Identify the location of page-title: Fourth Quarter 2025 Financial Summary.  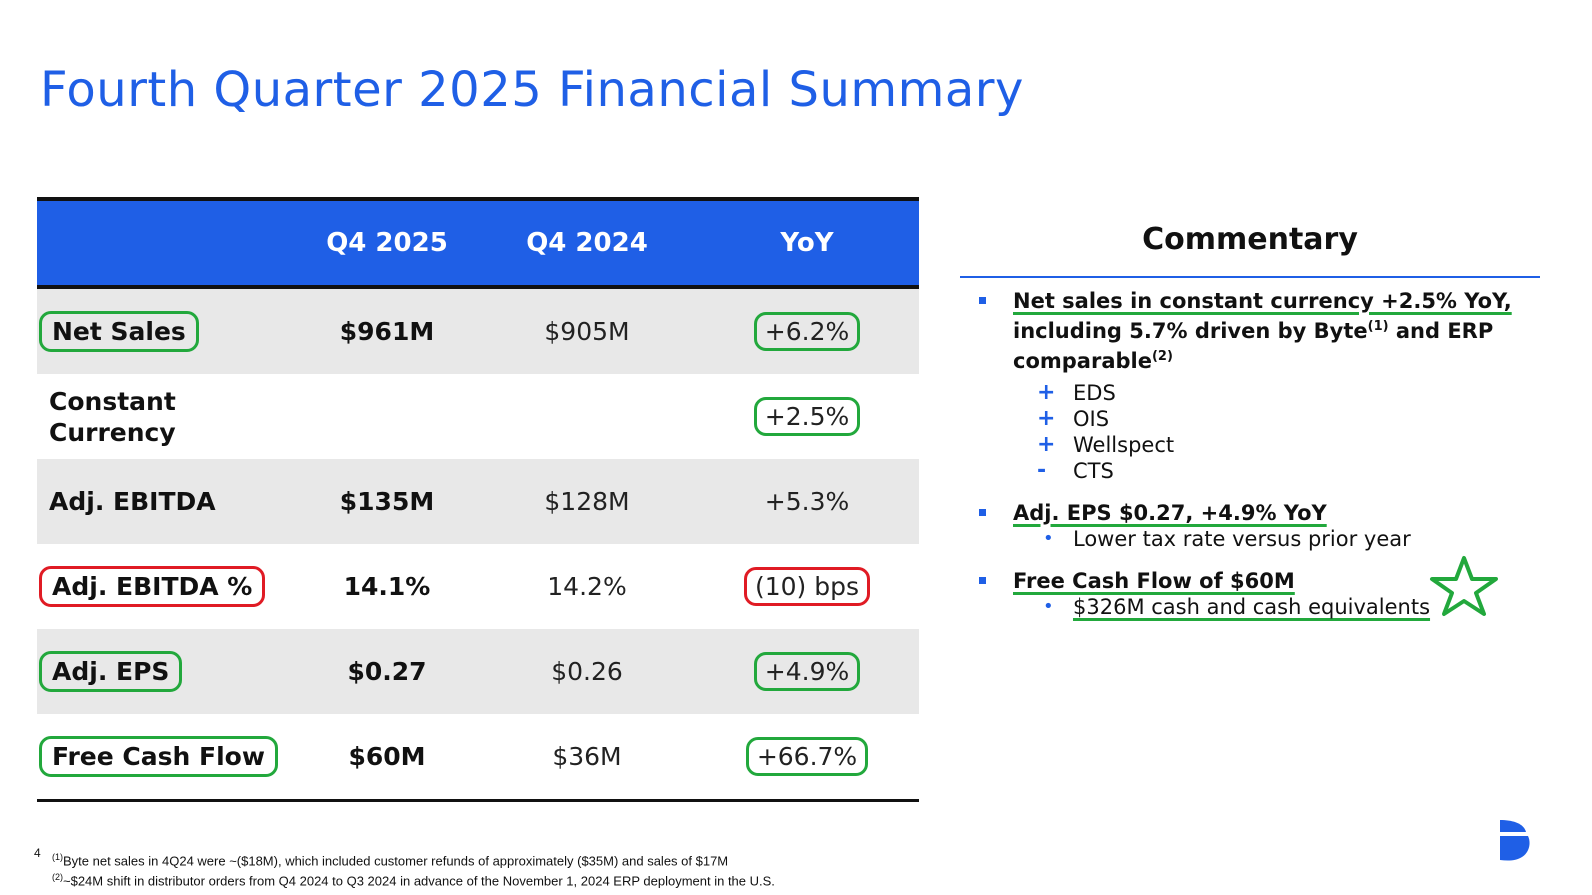
(532, 90).